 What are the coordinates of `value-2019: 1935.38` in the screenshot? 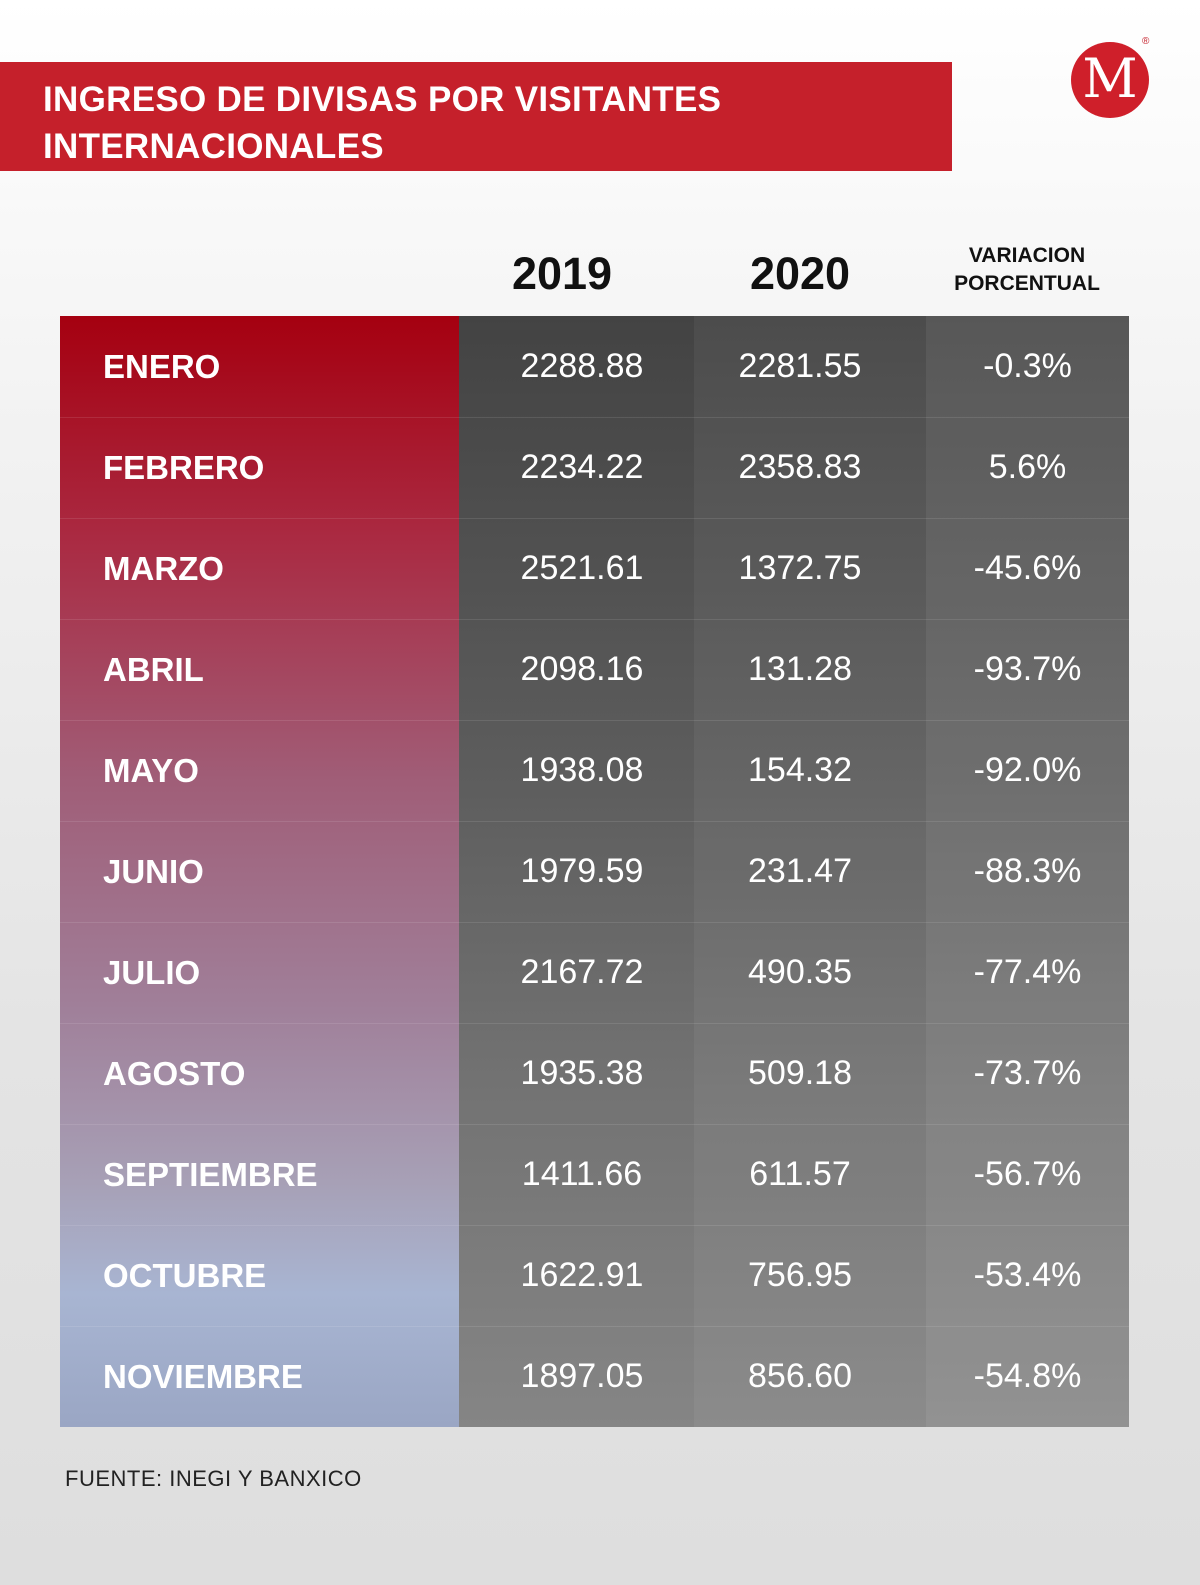 It's located at (582, 1073).